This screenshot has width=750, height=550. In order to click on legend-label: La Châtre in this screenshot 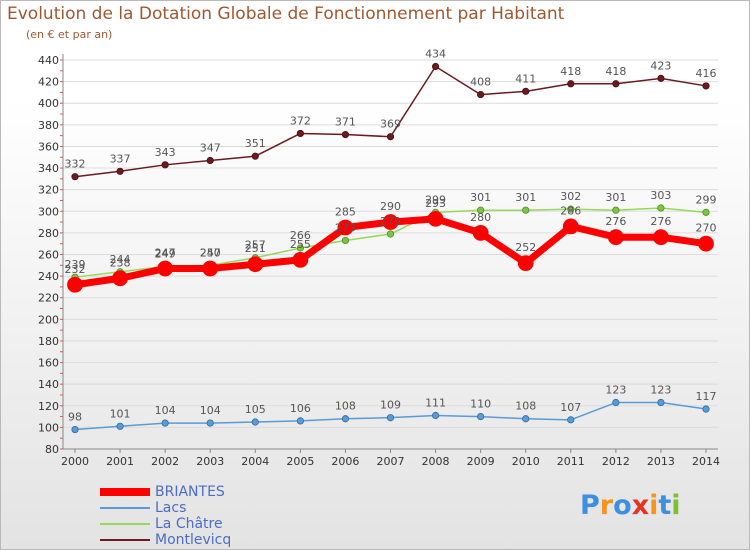, I will do `click(189, 524)`.